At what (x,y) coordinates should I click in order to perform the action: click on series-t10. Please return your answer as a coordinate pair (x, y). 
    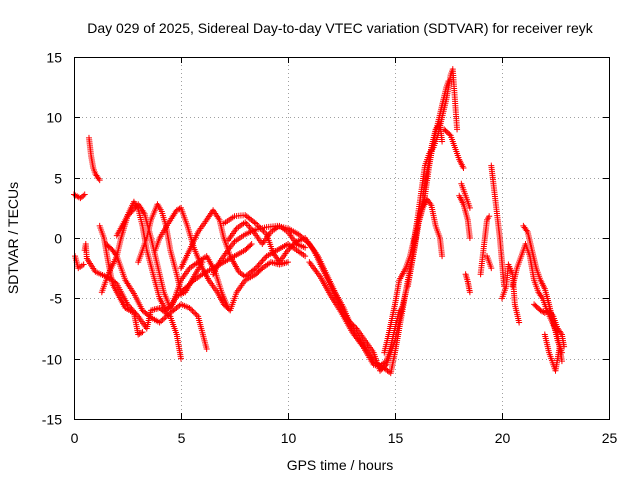
    Looking at the image, I should click on (221, 259).